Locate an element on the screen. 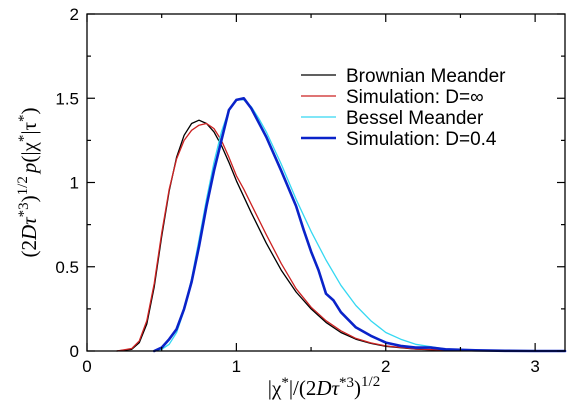 Image resolution: width=568 pixels, height=411 pixels. y-tick-label: 0 is located at coordinates (74, 351).